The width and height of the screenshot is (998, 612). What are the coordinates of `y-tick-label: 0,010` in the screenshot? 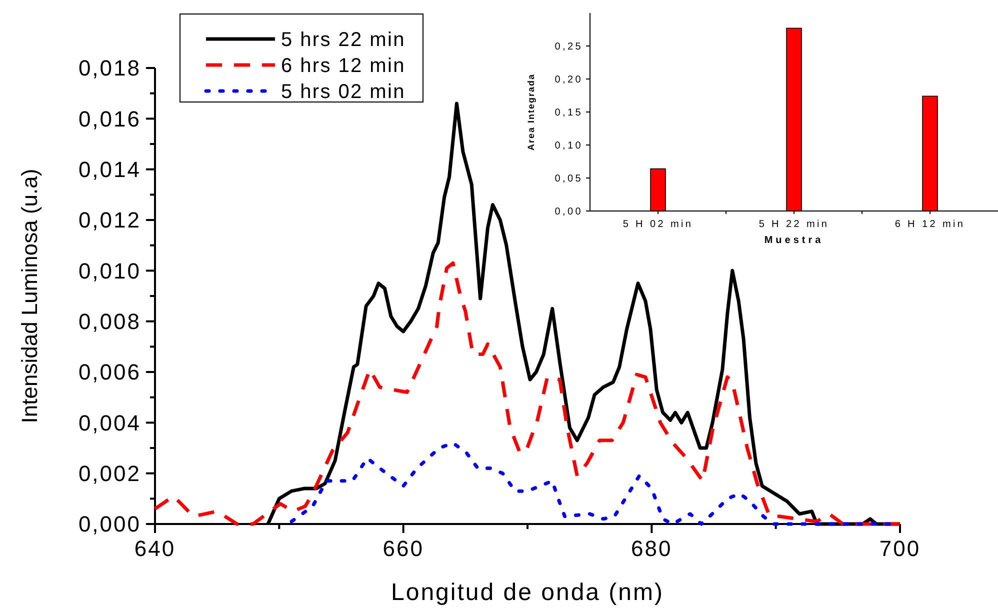 It's located at (109, 271).